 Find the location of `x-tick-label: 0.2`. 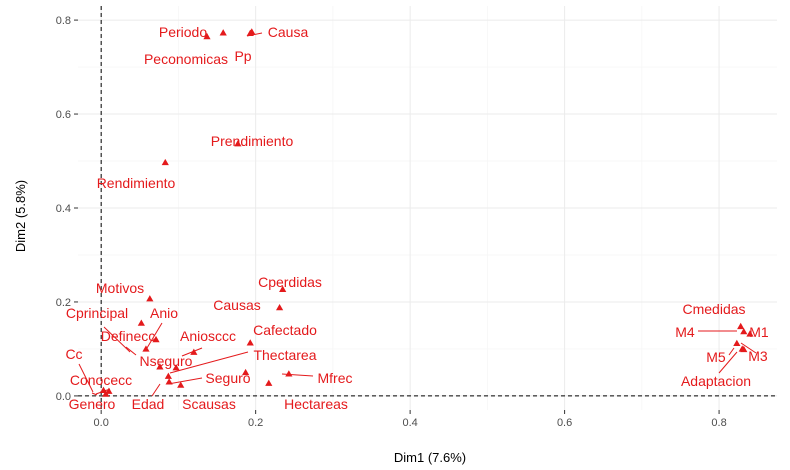

x-tick-label: 0.2 is located at coordinates (255, 423).